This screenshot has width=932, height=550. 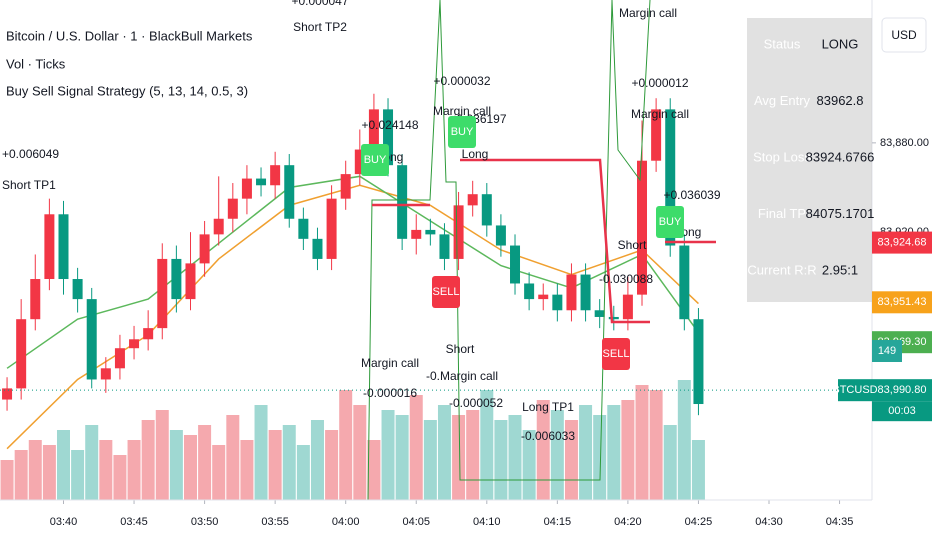 I want to click on volume-tag-label: 149, so click(x=887, y=351).